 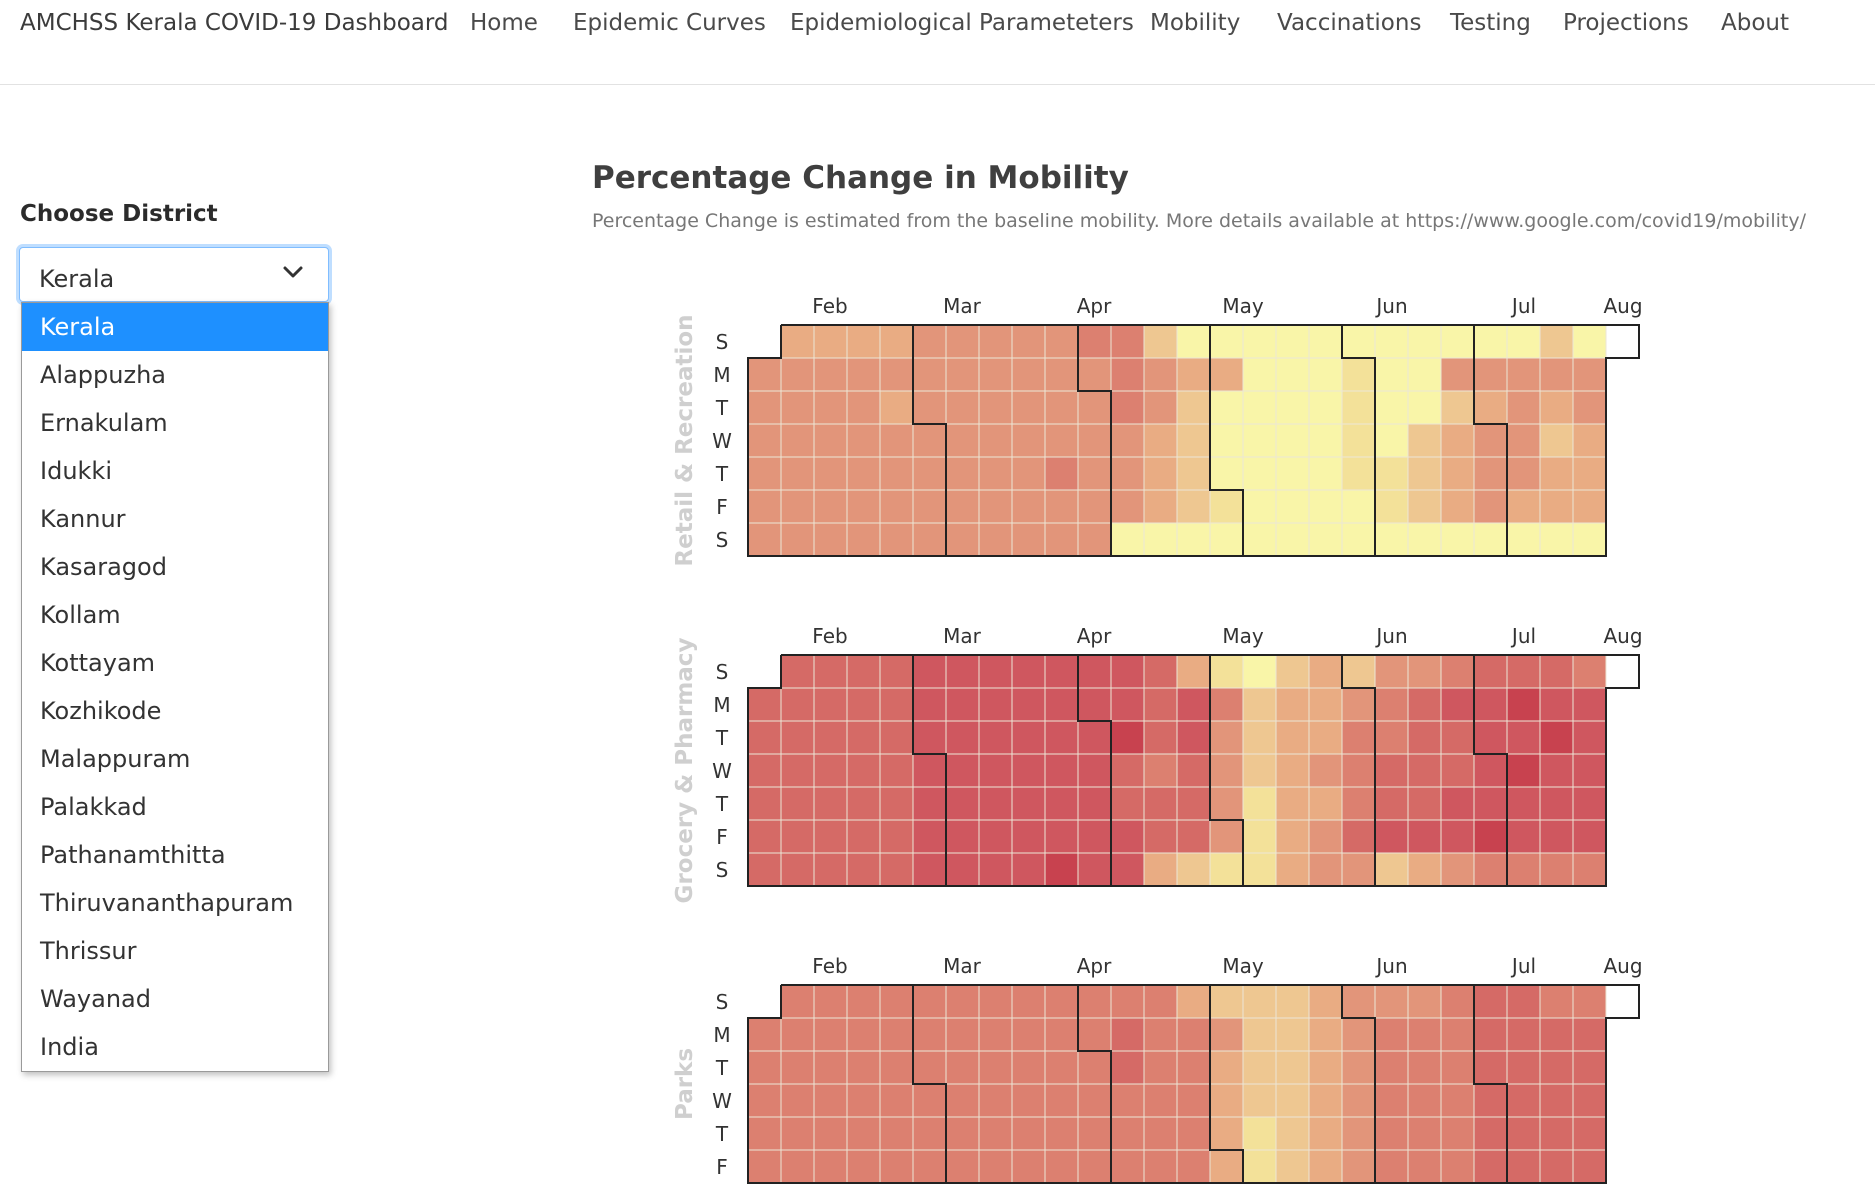 I want to click on district-option-thiruvananthapuram: Thiruvananthapuram, so click(x=167, y=903).